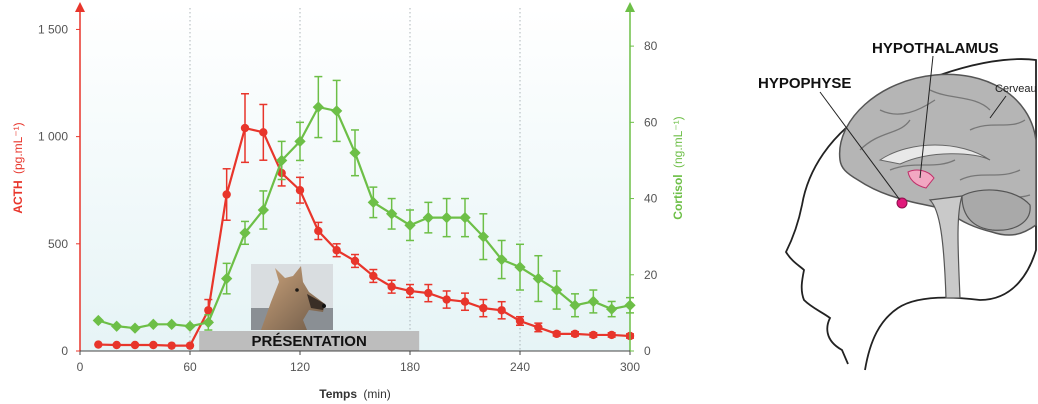  What do you see at coordinates (998, 107) in the screenshot?
I see `cerveau-leader` at bounding box center [998, 107].